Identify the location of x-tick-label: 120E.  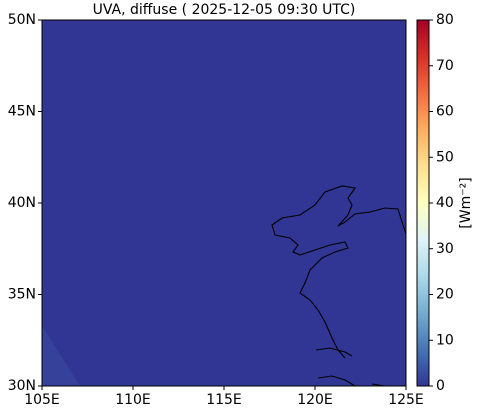
(315, 400).